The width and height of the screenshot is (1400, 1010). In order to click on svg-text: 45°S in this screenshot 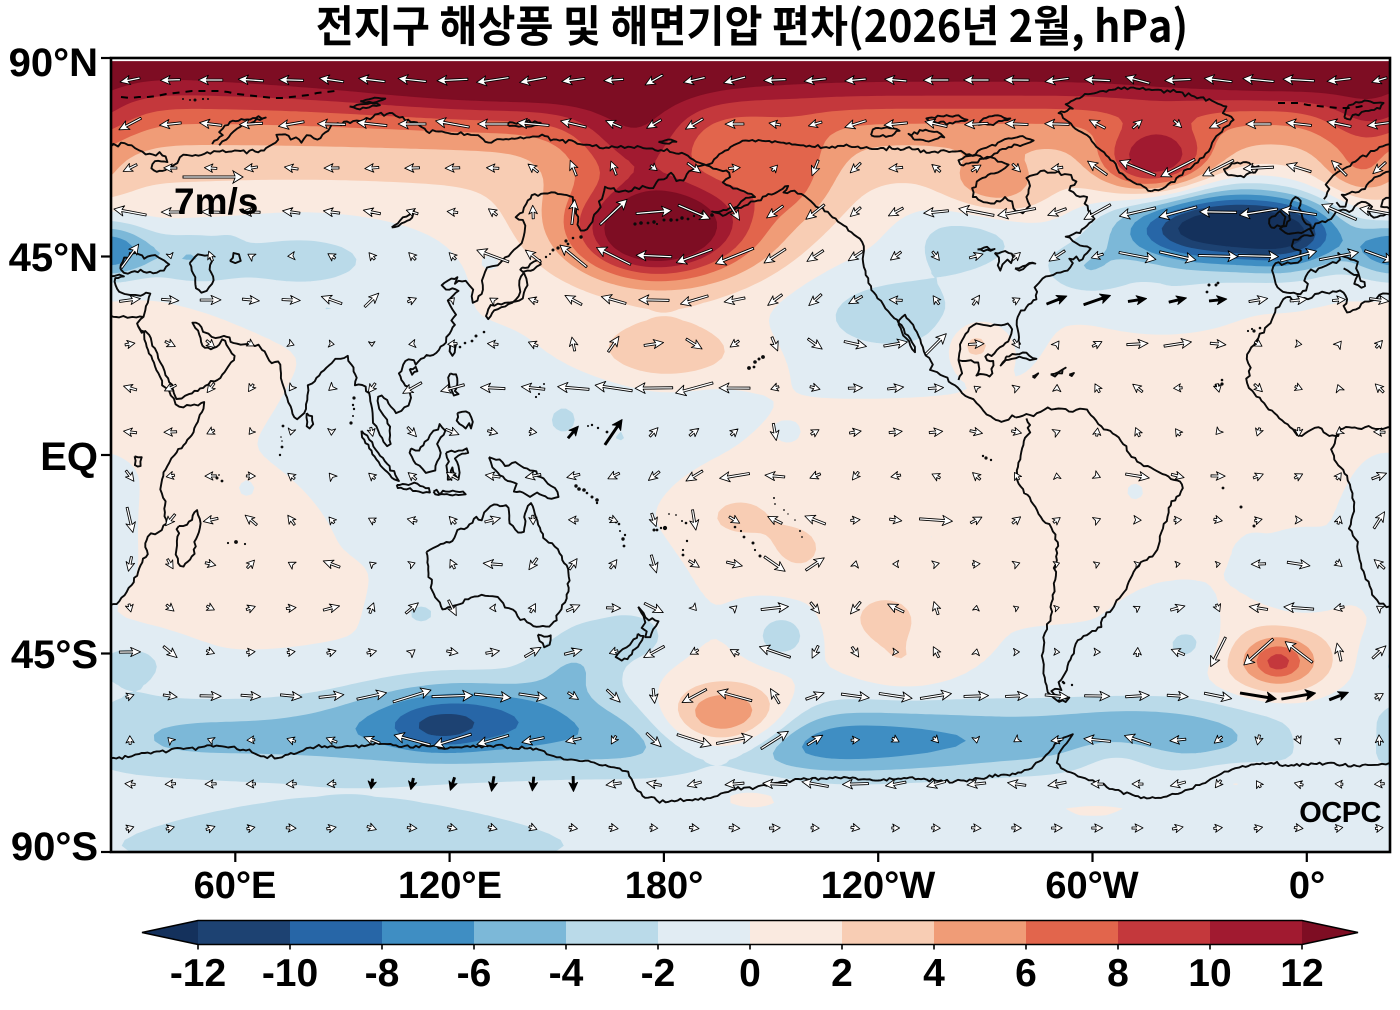, I will do `click(54, 655)`.